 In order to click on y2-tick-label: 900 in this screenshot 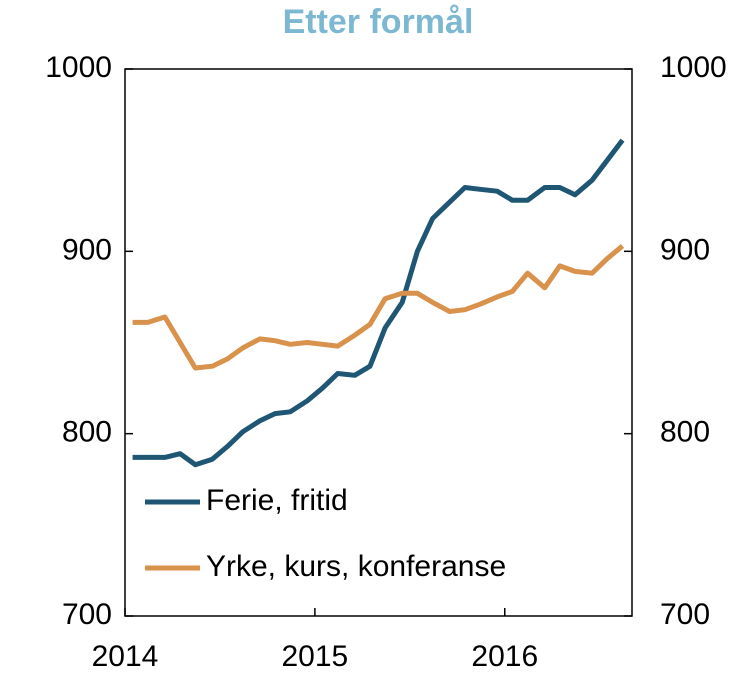, I will do `click(685, 249)`.